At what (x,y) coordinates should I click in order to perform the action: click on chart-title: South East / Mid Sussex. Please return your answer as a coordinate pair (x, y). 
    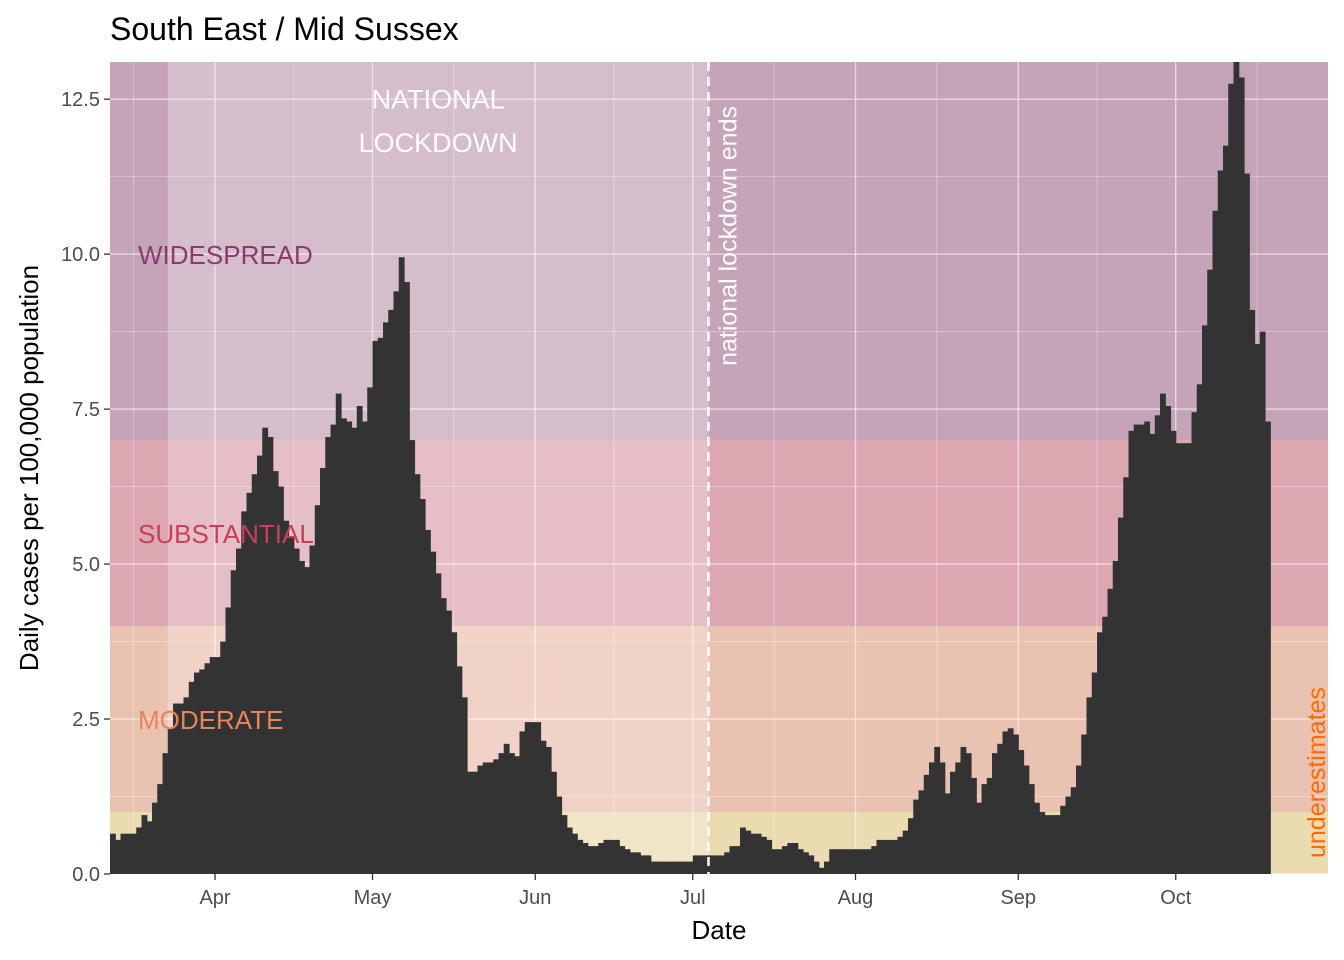
    Looking at the image, I should click on (284, 29).